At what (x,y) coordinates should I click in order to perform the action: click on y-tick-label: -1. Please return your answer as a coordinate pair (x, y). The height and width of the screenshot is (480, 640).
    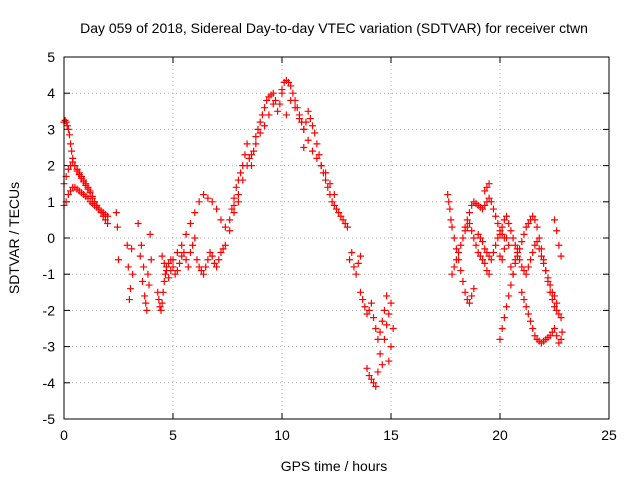
    Looking at the image, I should click on (49, 274).